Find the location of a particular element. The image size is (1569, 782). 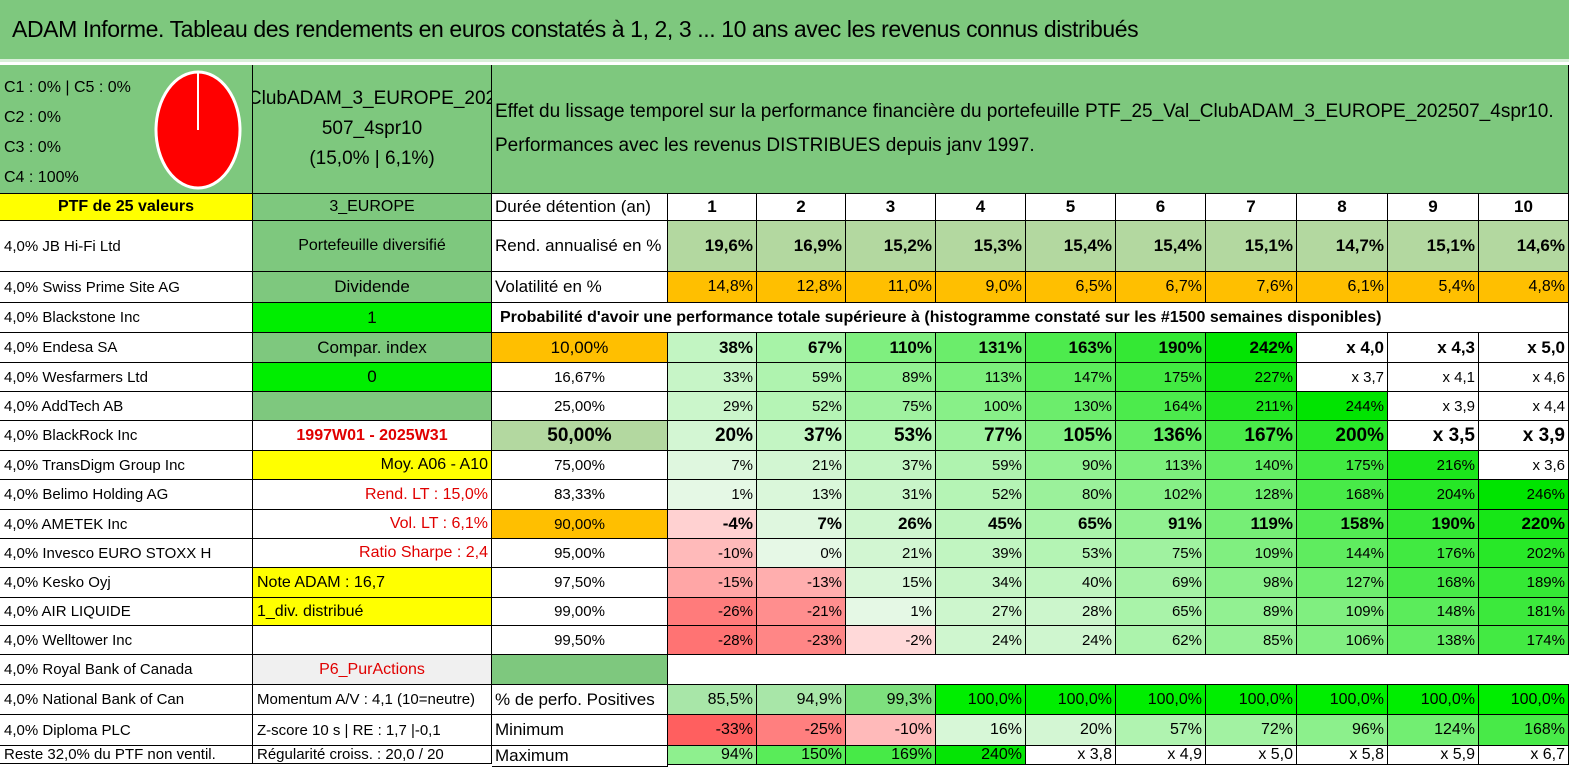

prob-value: 90% is located at coordinates (1071, 465).